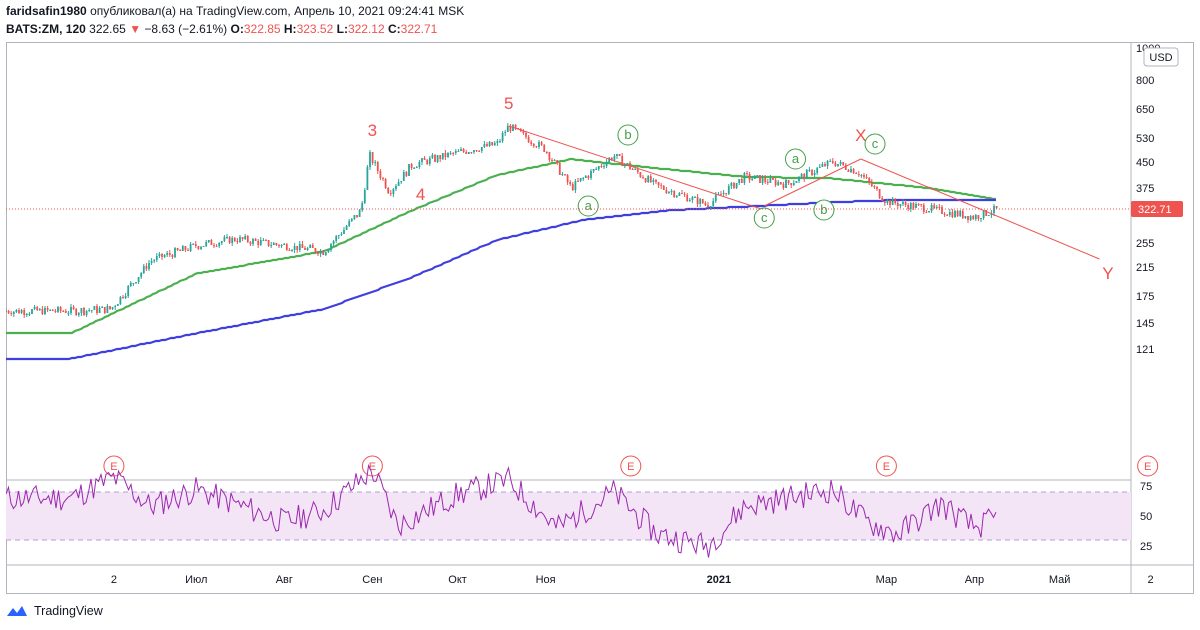  Describe the element at coordinates (17, 611) in the screenshot. I see `tradingview-logo-icon` at that location.